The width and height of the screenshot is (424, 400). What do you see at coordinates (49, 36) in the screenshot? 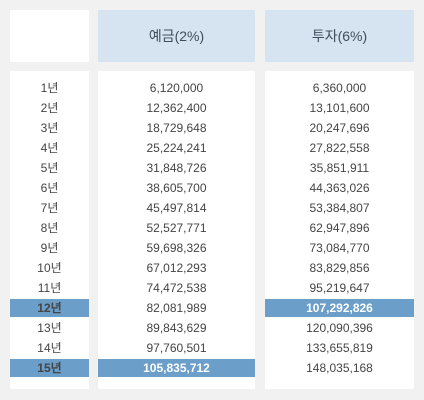
I see `year-header-cell` at bounding box center [49, 36].